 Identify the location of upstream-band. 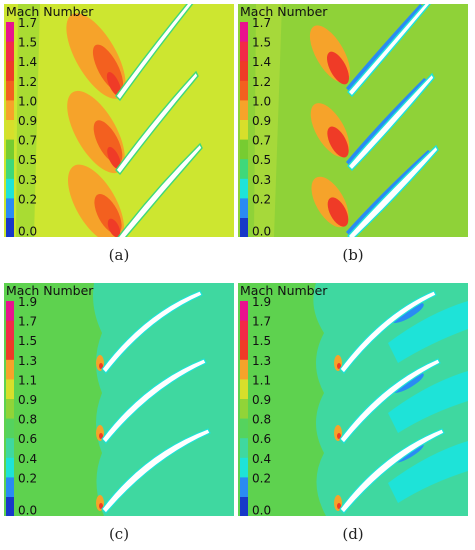
(268, 120).